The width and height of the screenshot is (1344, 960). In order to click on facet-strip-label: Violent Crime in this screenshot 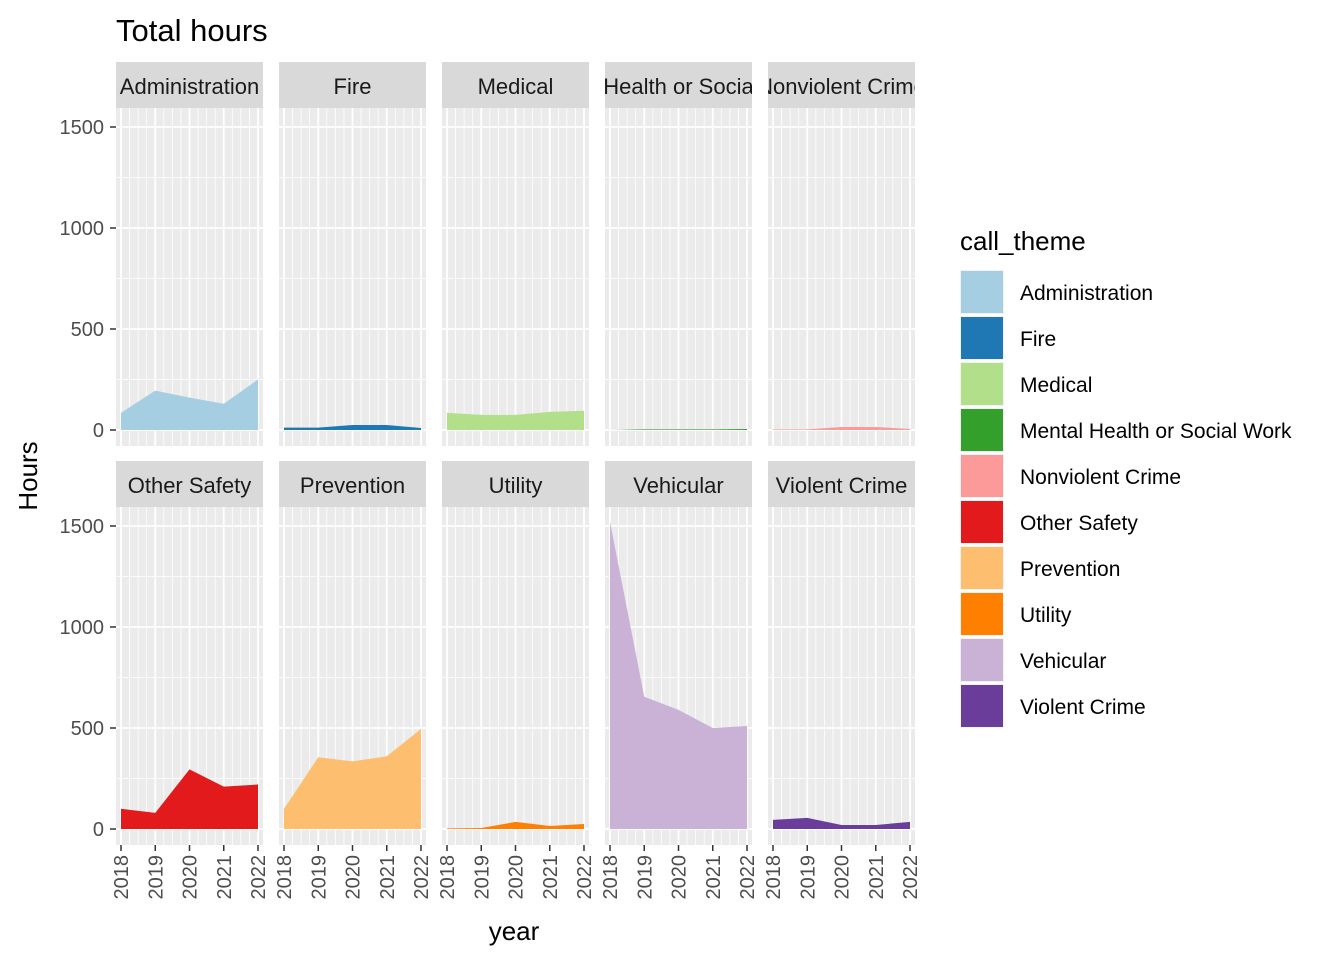, I will do `click(842, 485)`.